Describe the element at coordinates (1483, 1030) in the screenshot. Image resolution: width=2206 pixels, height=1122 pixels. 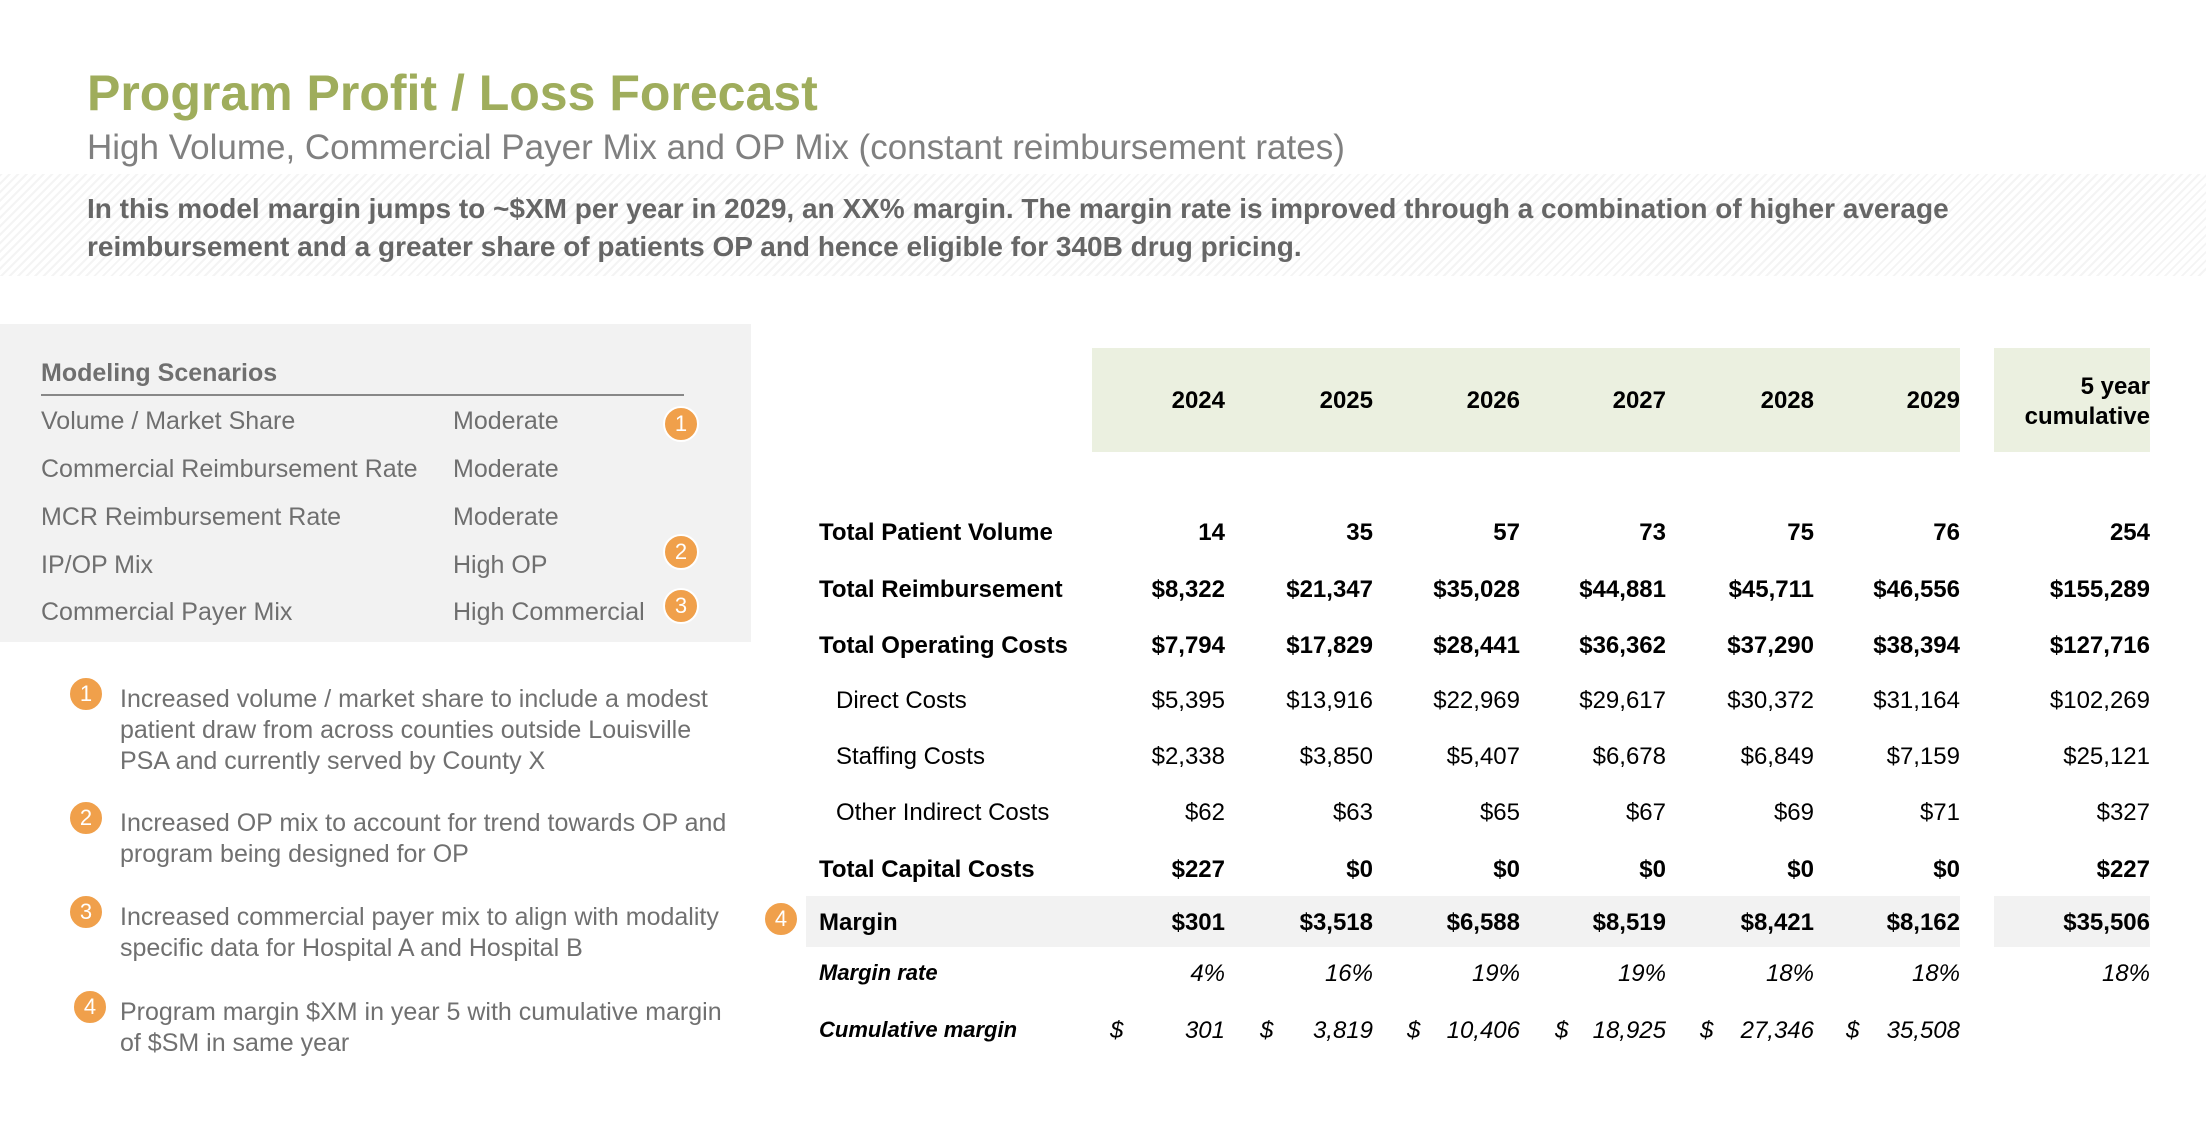
I see `cell: 10,406` at that location.